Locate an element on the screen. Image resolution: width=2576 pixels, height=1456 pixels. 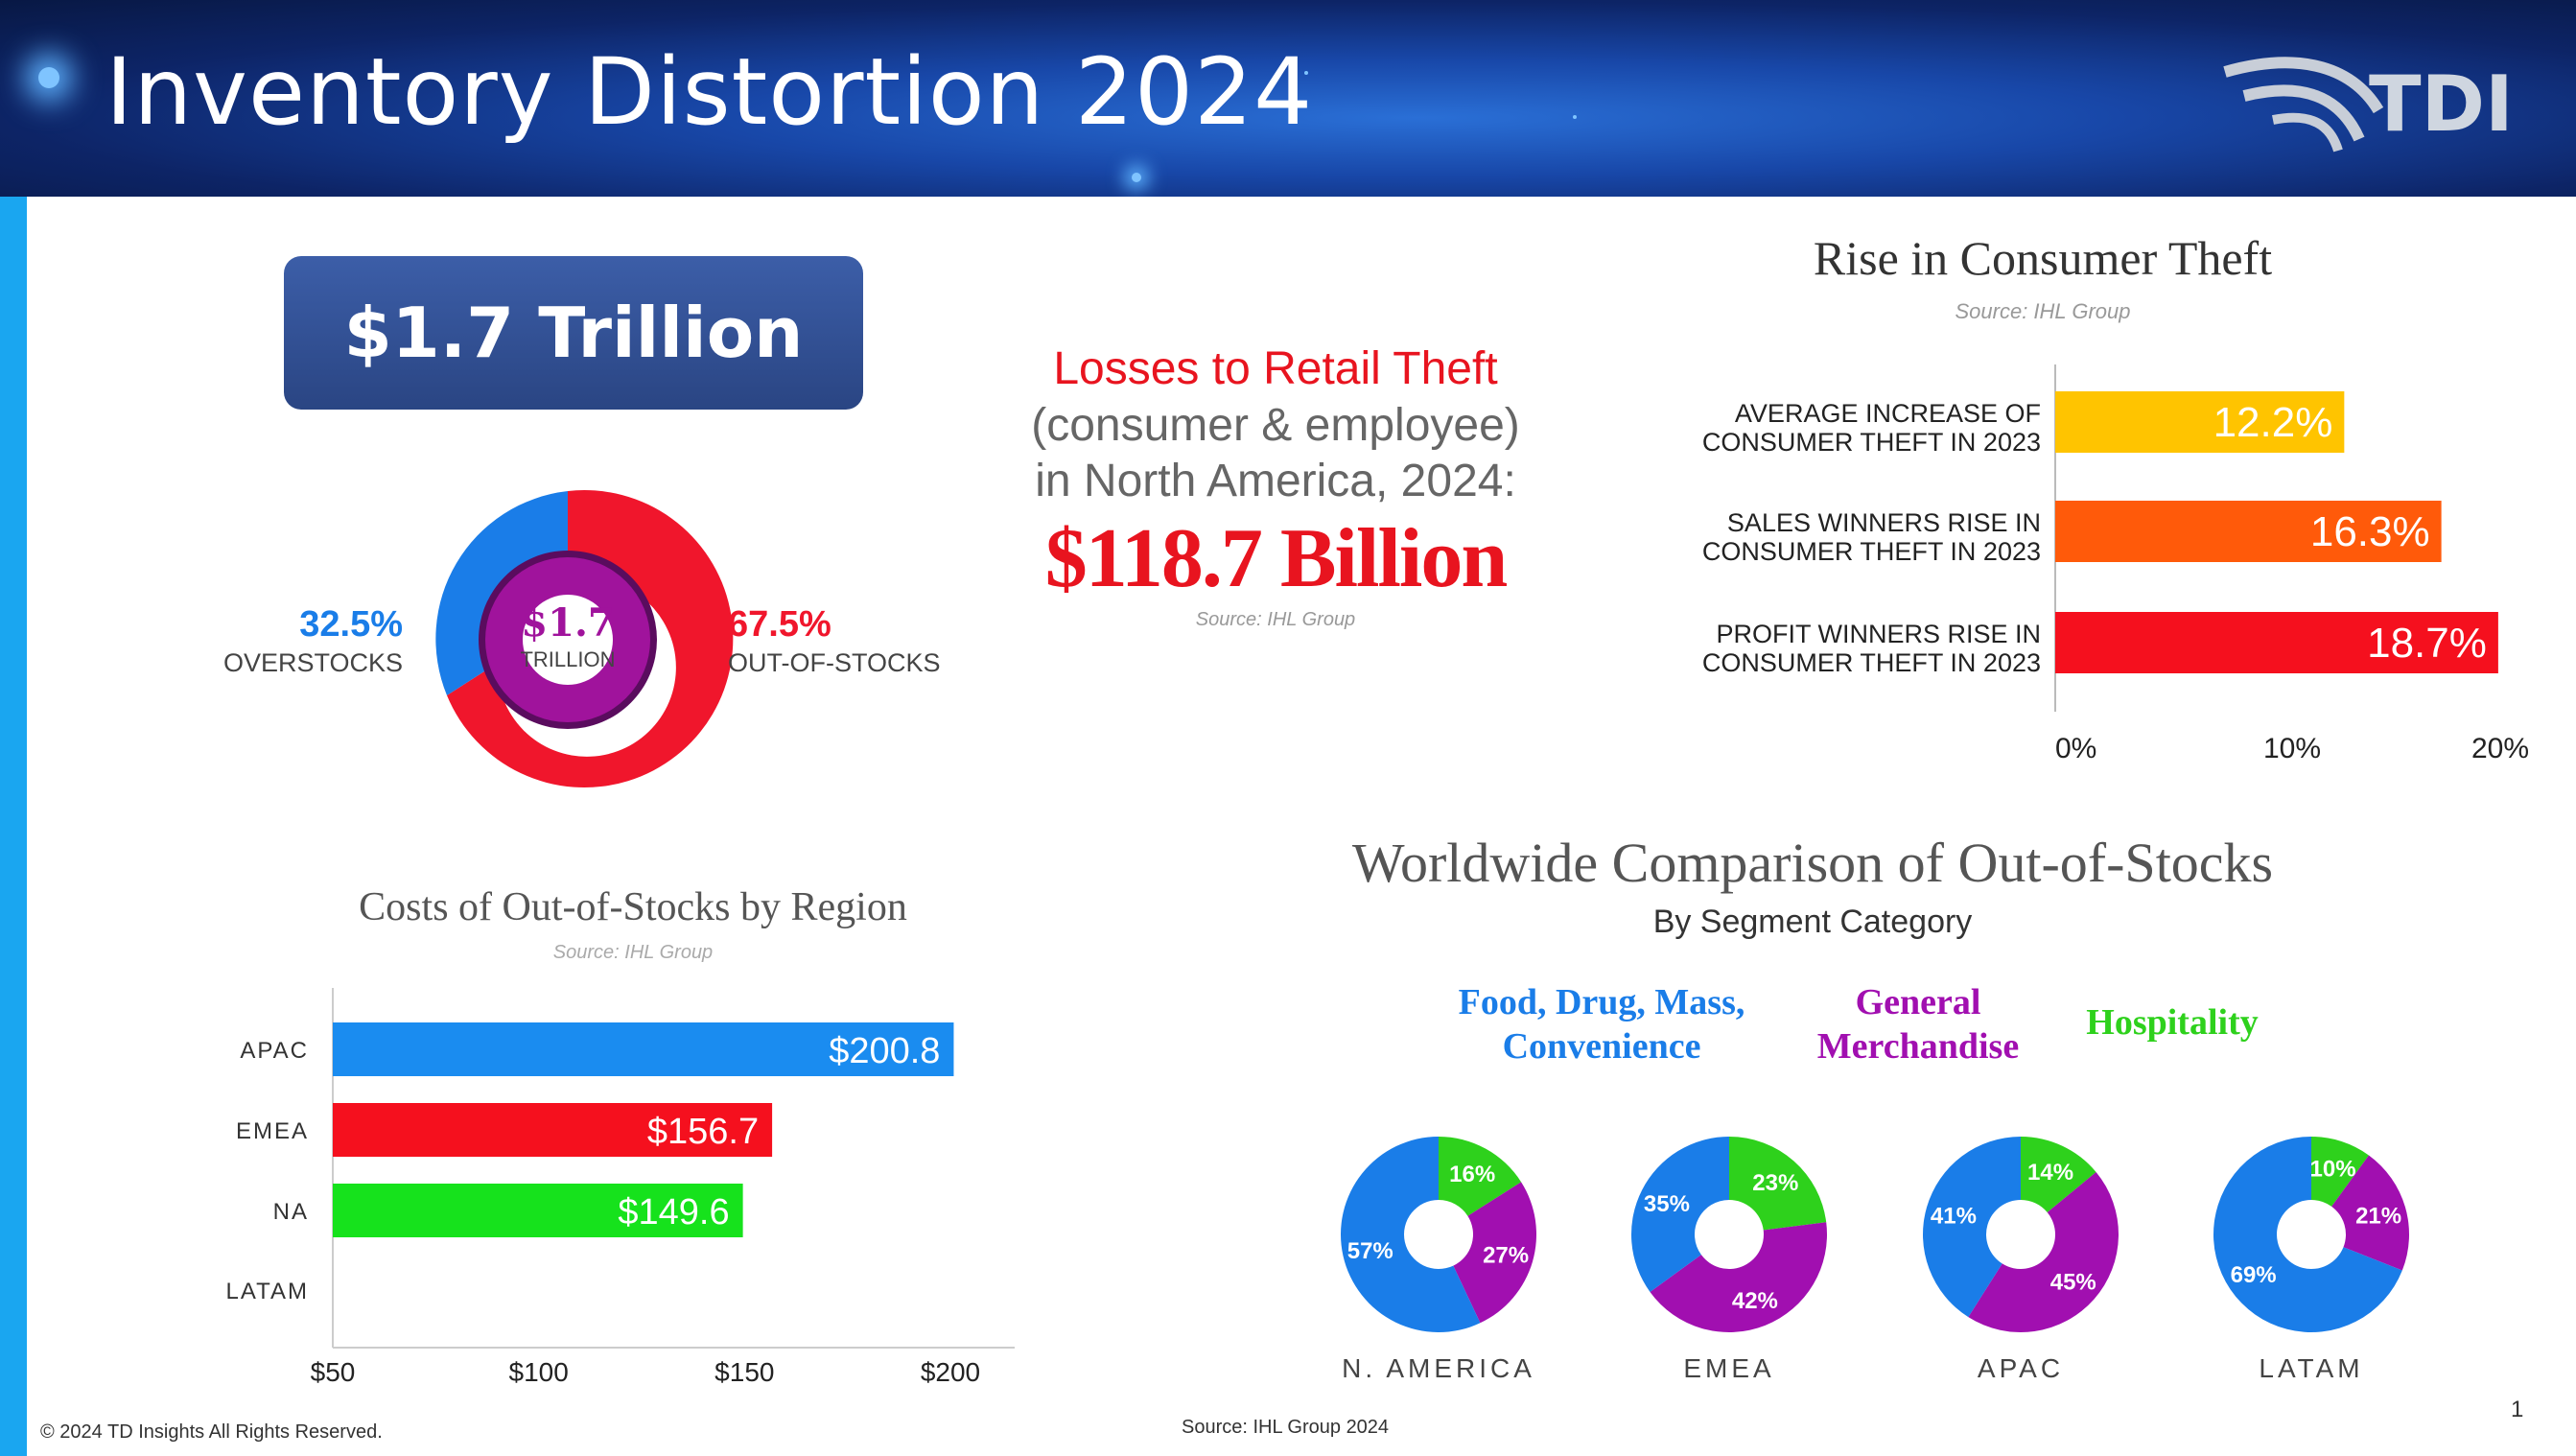
pie-slice-label: 10% is located at coordinates (2333, 1170).